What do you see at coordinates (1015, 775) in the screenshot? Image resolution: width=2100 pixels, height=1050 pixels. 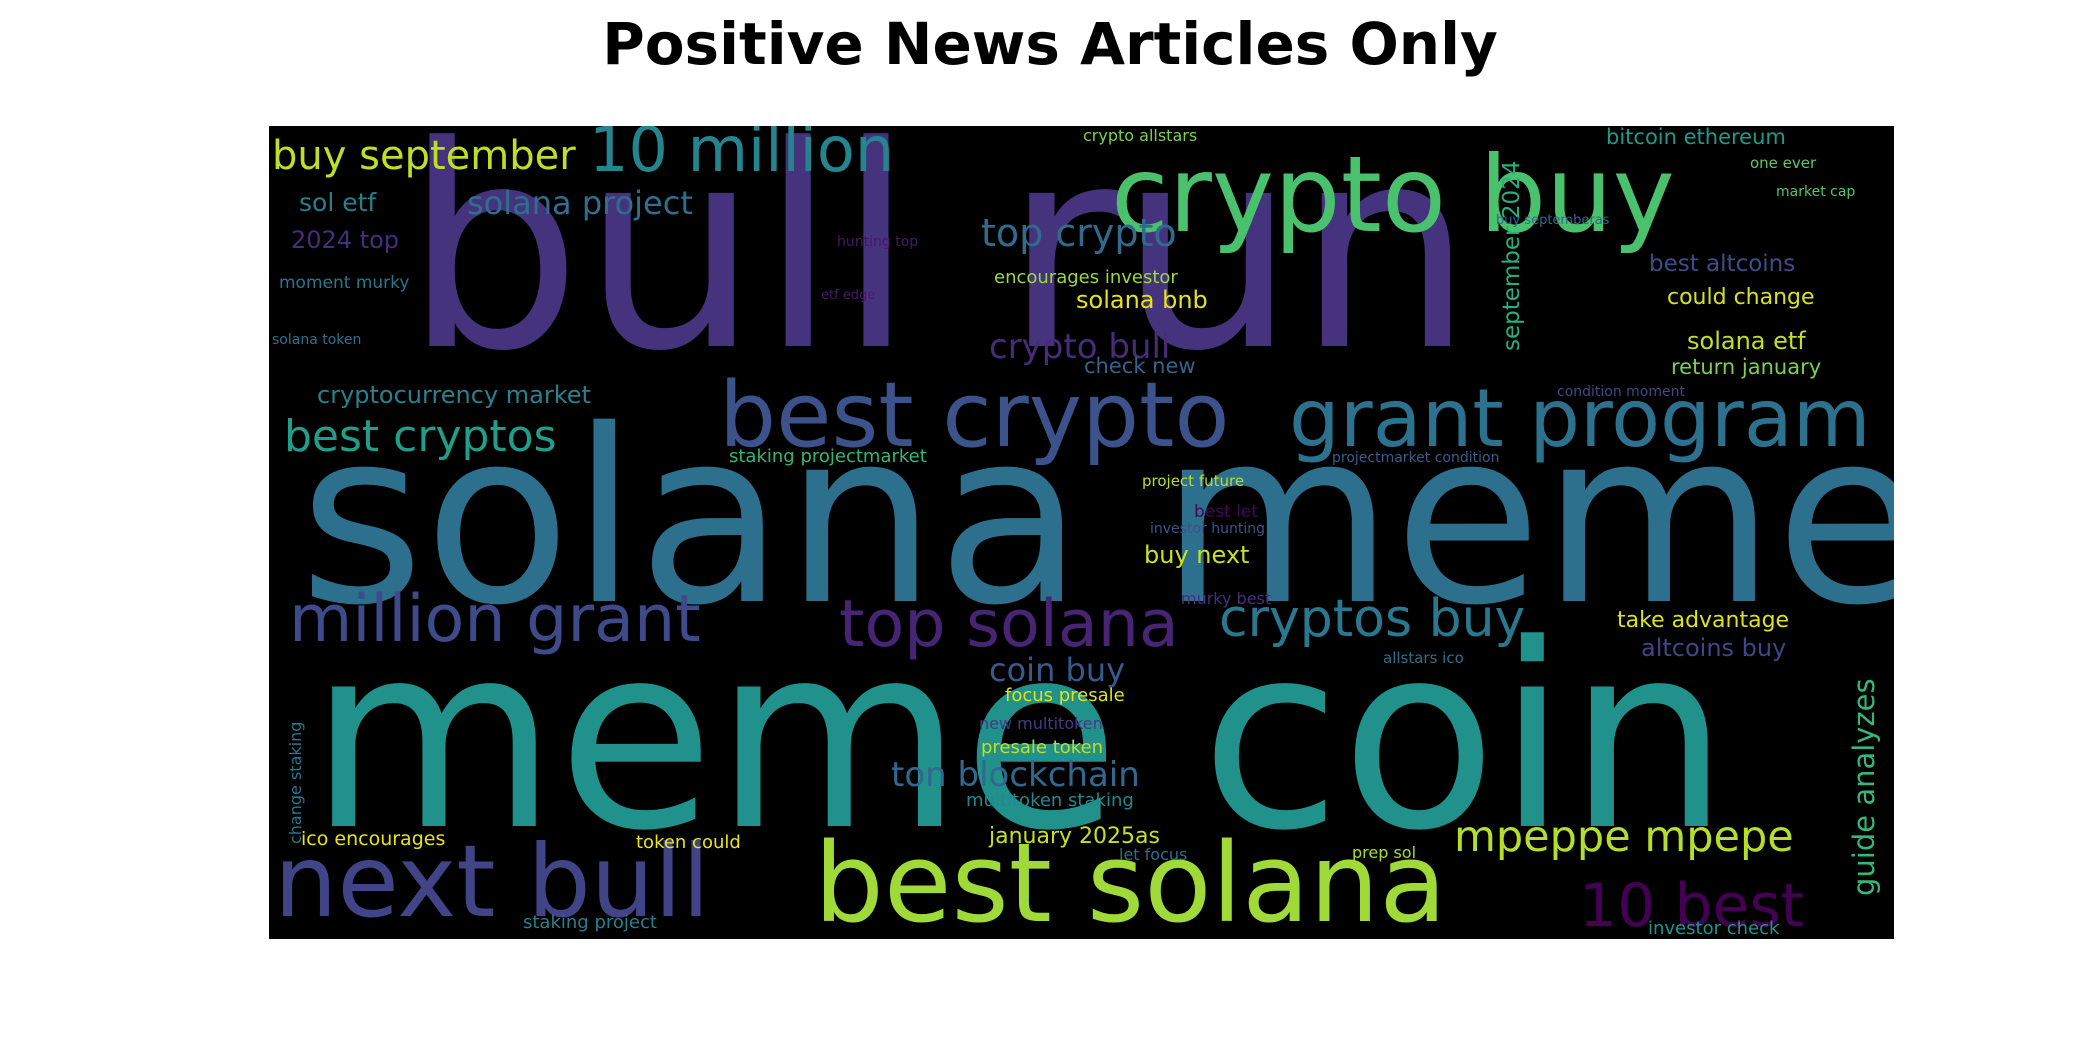 I see `word-ton-blockchain: ton blockchain` at bounding box center [1015, 775].